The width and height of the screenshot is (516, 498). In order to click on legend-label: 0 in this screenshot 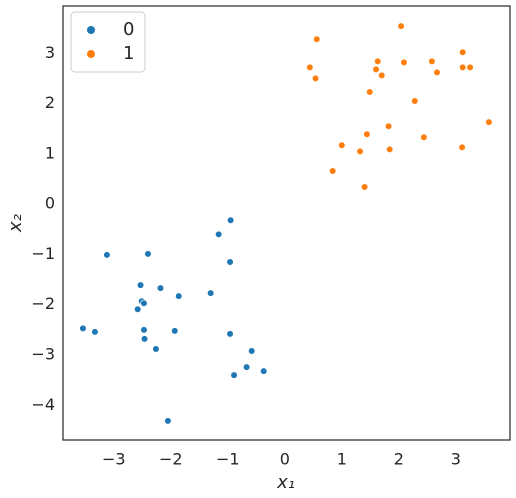, I will do `click(128, 29)`.